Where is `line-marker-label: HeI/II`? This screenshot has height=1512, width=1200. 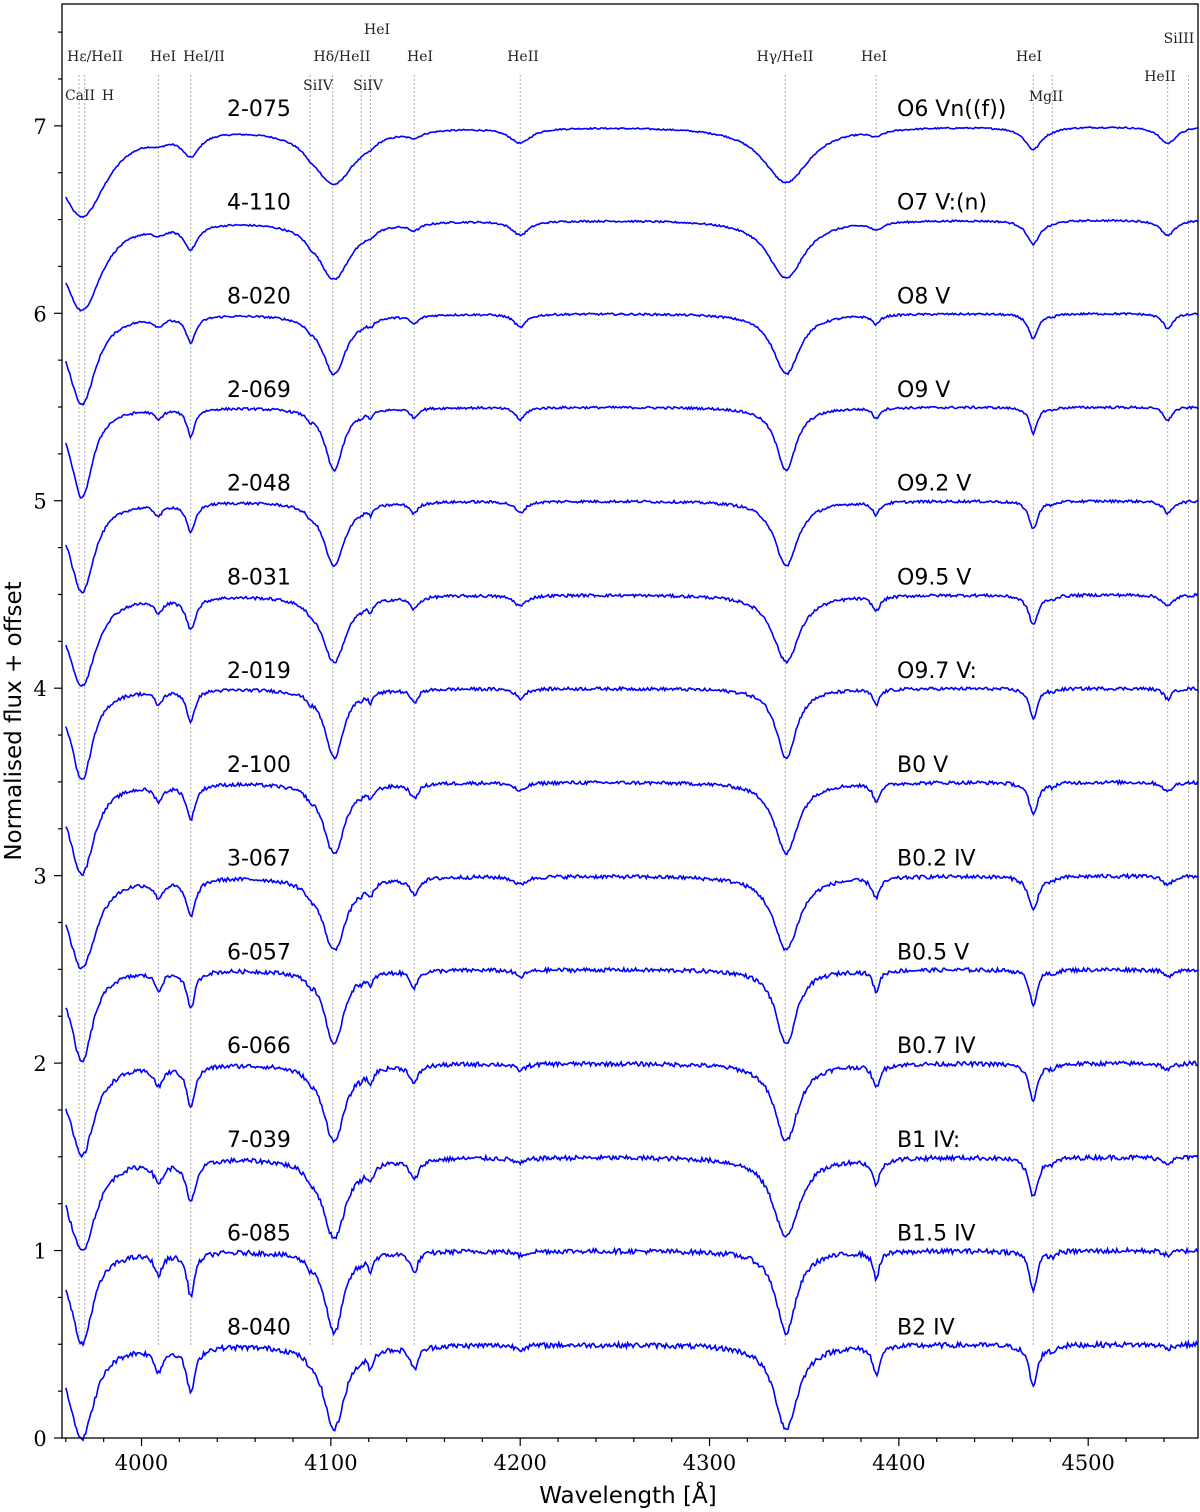
line-marker-label: HeI/II is located at coordinates (204, 57).